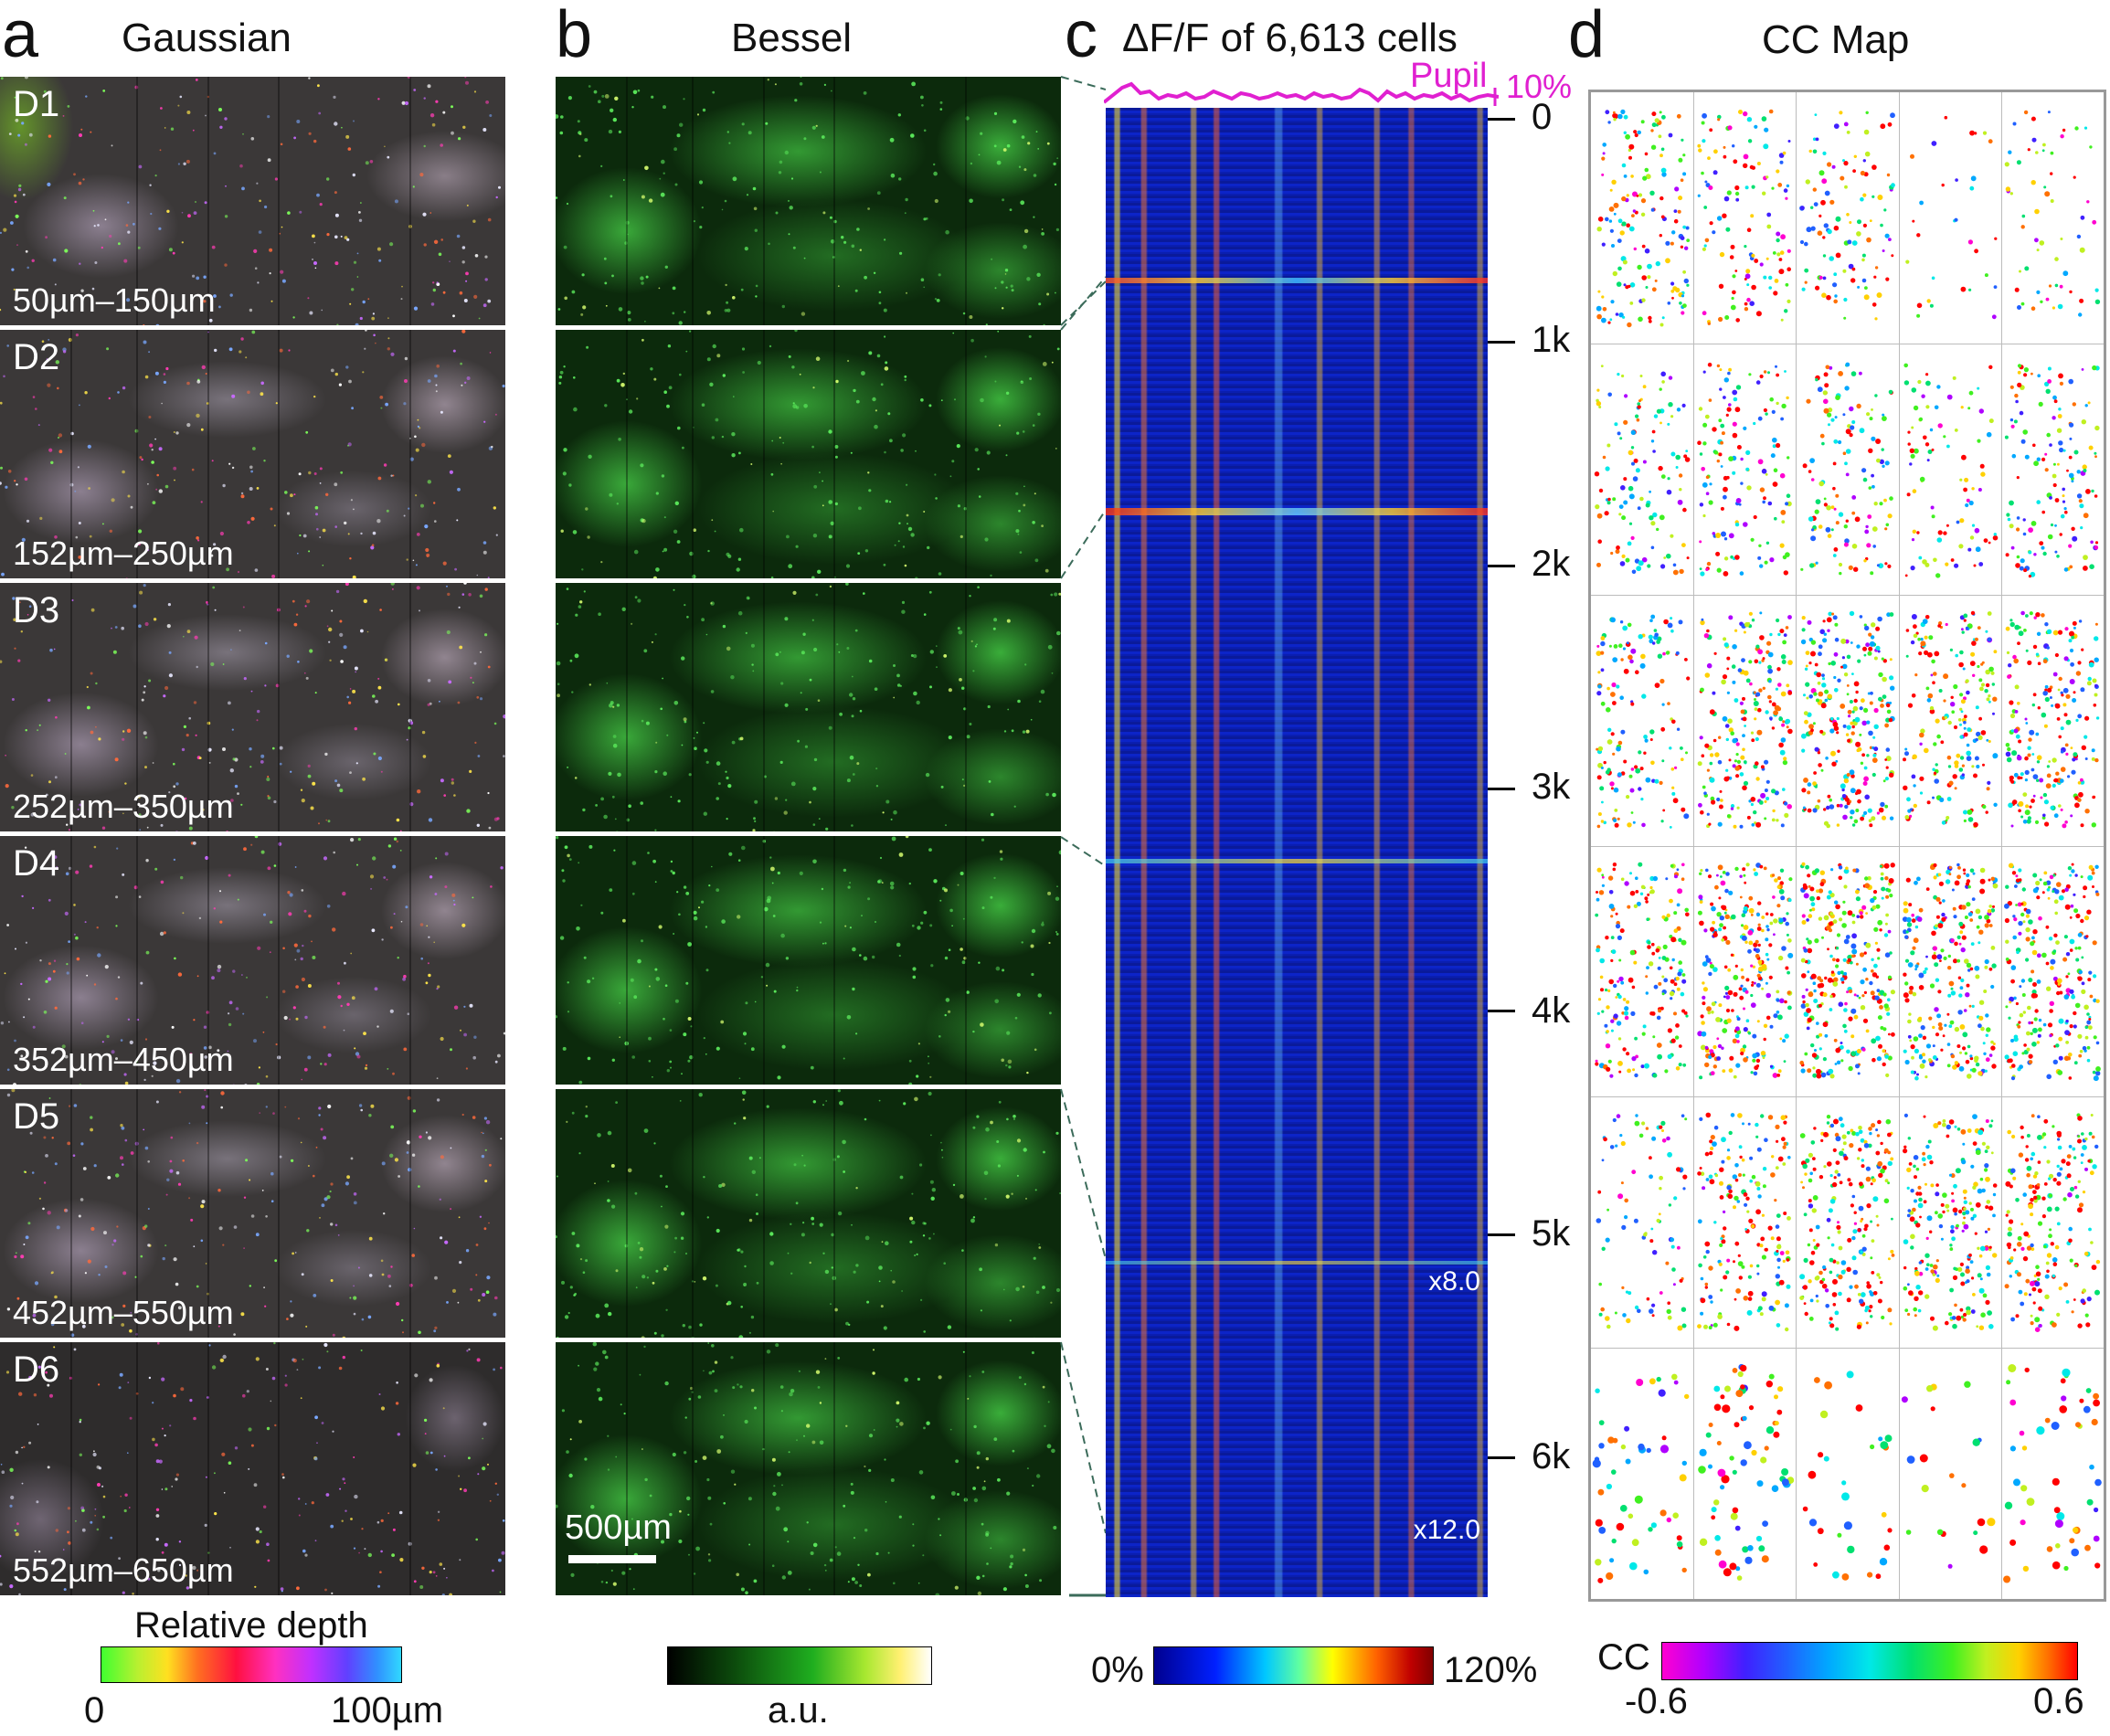 The image size is (2110, 1736). What do you see at coordinates (808, 1468) in the screenshot?
I see `bessel-tile-6: 500µm` at bounding box center [808, 1468].